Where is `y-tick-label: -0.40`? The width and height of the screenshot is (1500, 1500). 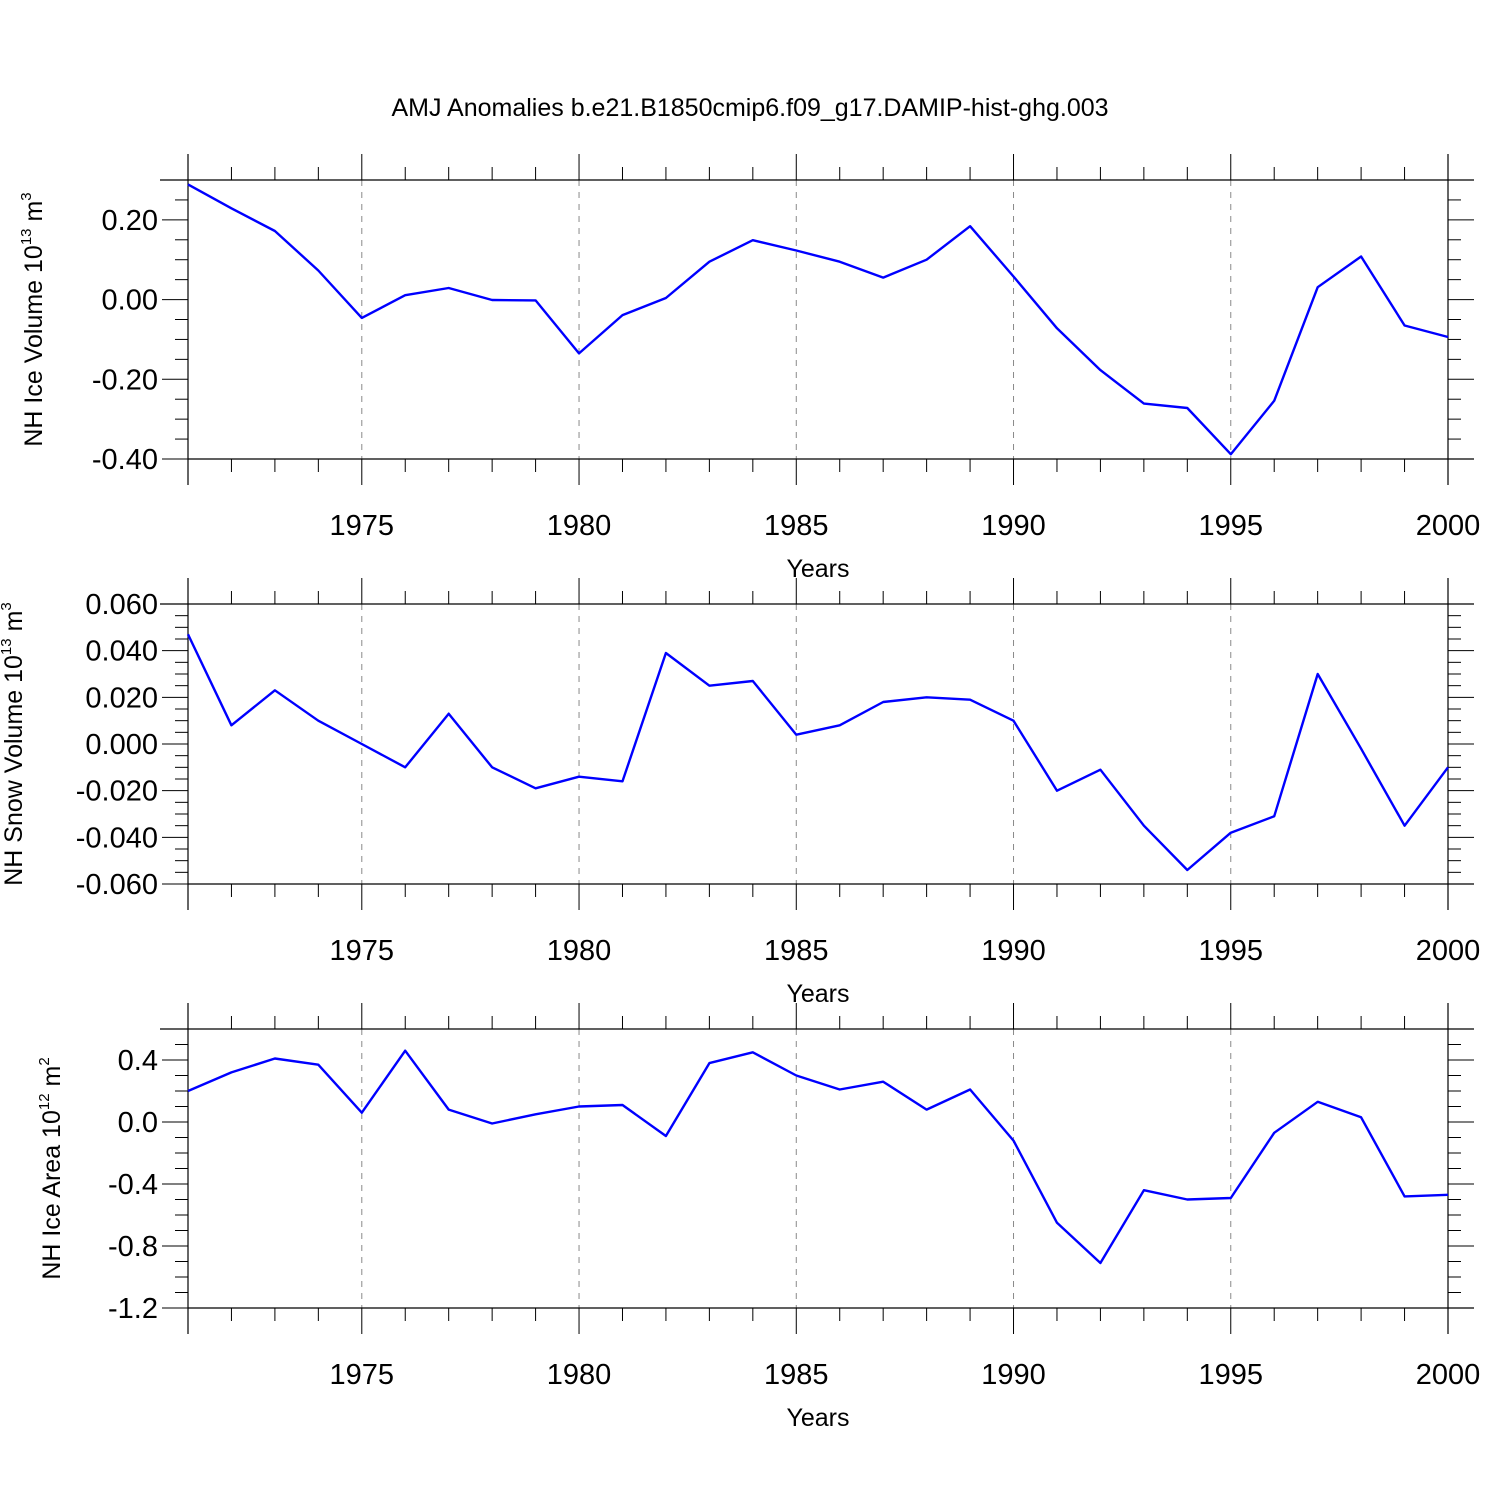
y-tick-label: -0.40 is located at coordinates (125, 460).